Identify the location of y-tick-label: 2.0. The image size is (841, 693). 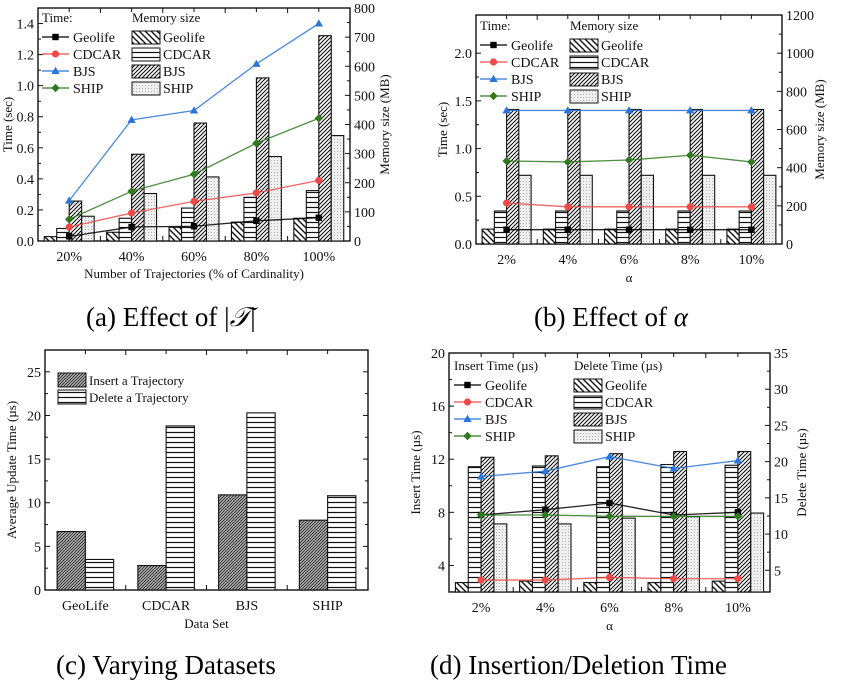
(464, 54).